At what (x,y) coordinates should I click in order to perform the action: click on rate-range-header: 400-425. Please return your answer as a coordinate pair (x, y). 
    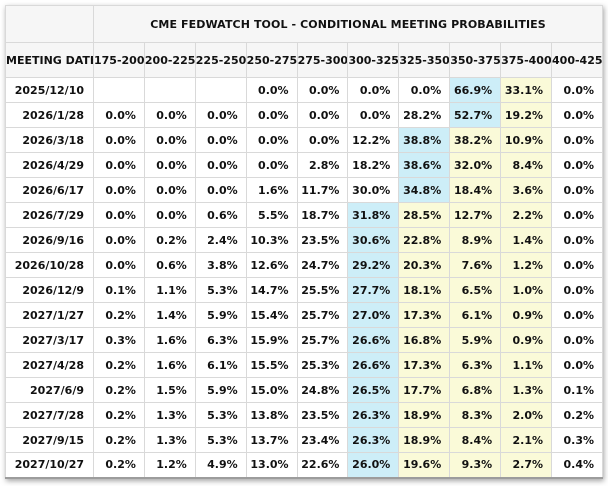
    Looking at the image, I should click on (577, 60).